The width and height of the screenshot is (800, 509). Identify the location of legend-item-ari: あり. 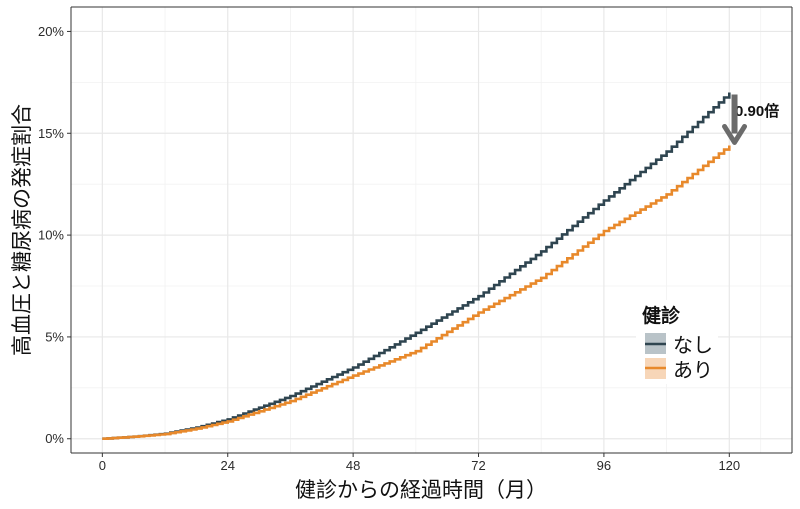
(679, 370).